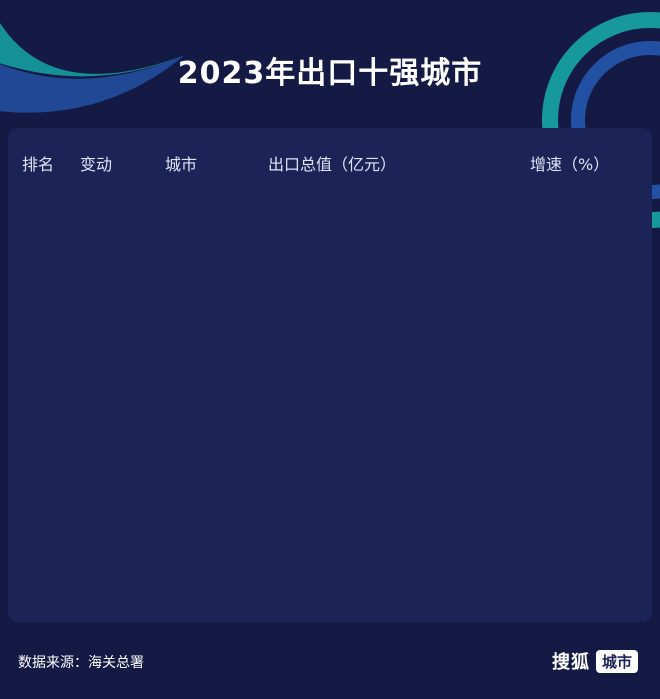 The width and height of the screenshot is (660, 699). Describe the element at coordinates (81, 663) in the screenshot. I see `data-source: 数据来源：海关总署` at that location.